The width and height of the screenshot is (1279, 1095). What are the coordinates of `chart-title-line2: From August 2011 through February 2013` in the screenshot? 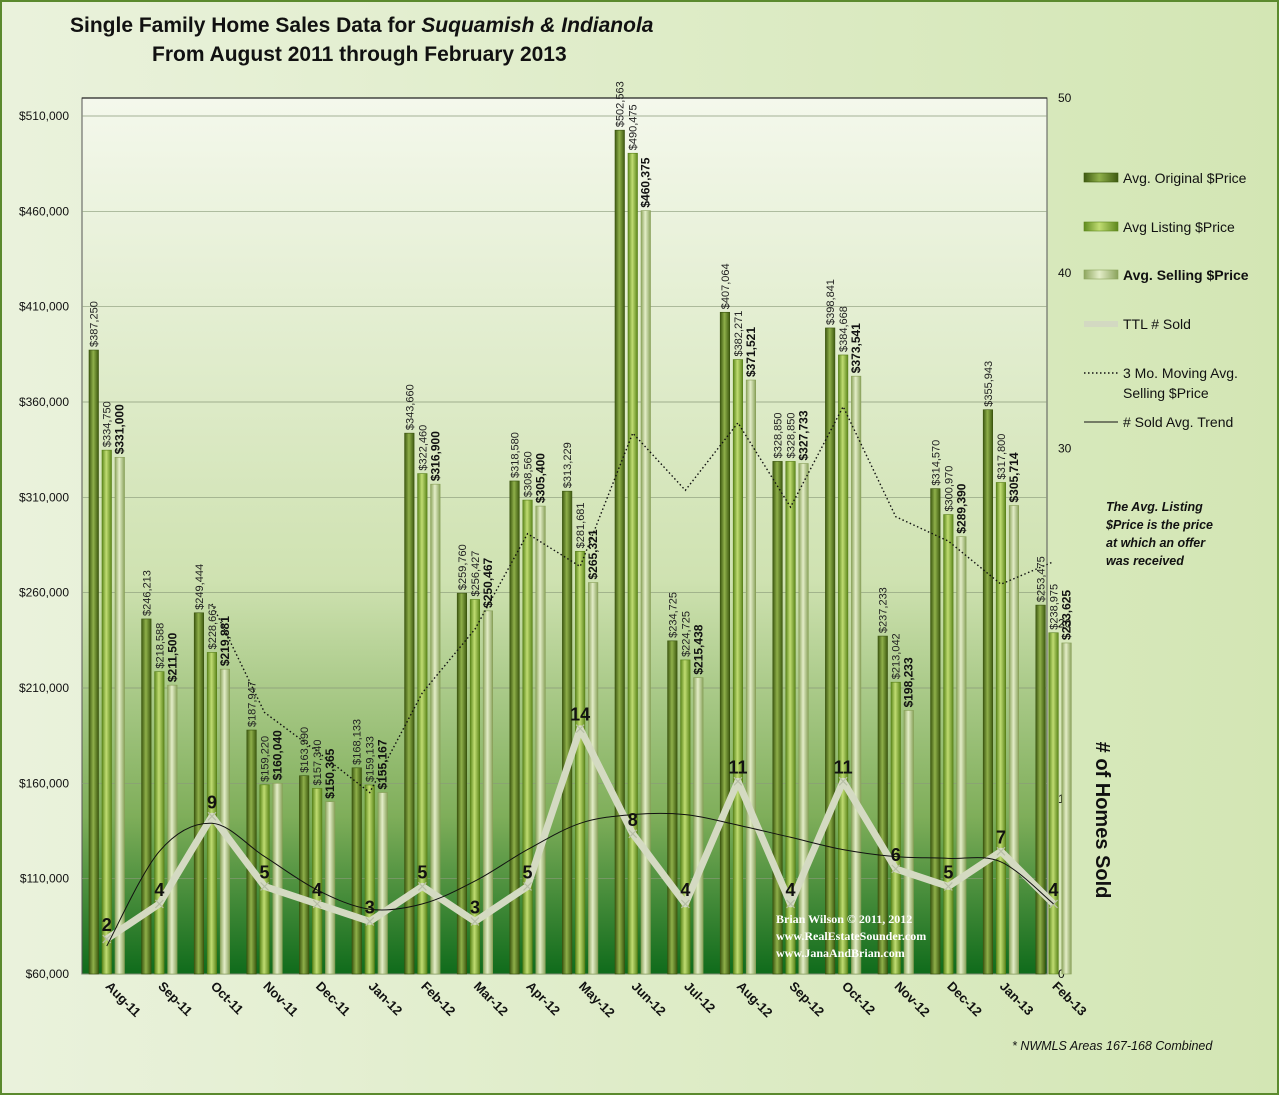 It's located at (359, 54).